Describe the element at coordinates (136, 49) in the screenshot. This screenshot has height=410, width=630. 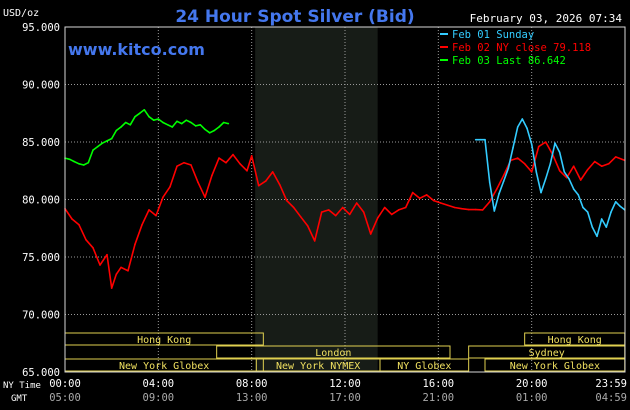
I see `source-label: www.kitco.com` at that location.